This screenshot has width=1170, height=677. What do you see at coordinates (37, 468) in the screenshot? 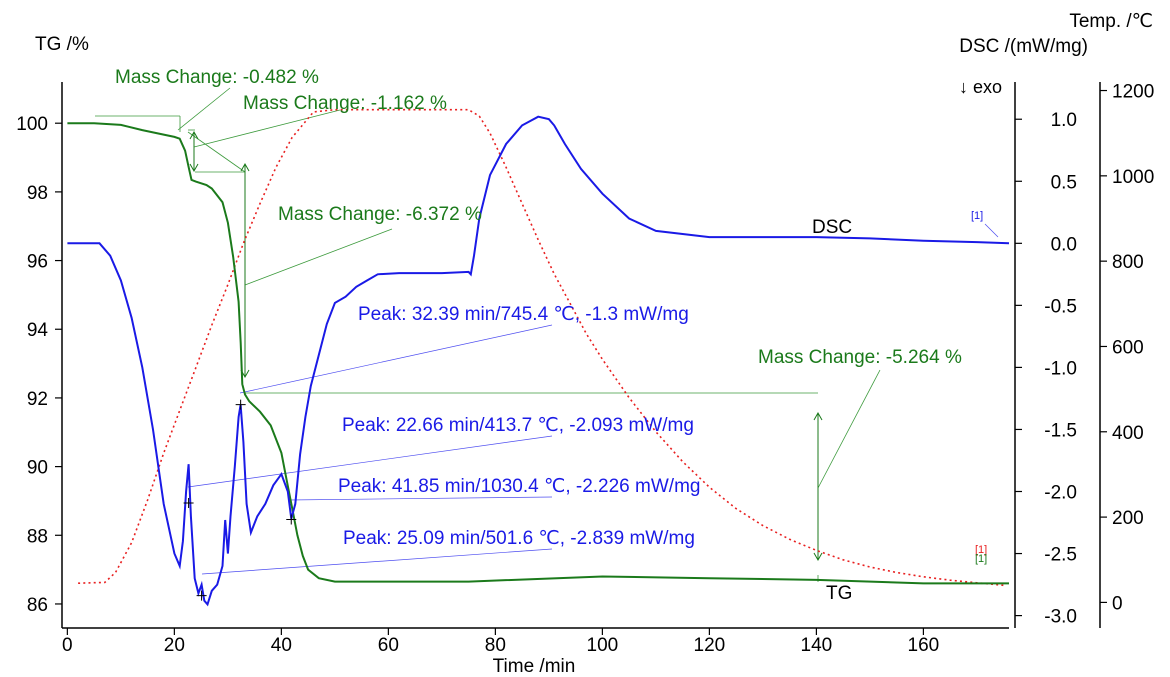
I see `tg-tick-label: 90` at bounding box center [37, 468].